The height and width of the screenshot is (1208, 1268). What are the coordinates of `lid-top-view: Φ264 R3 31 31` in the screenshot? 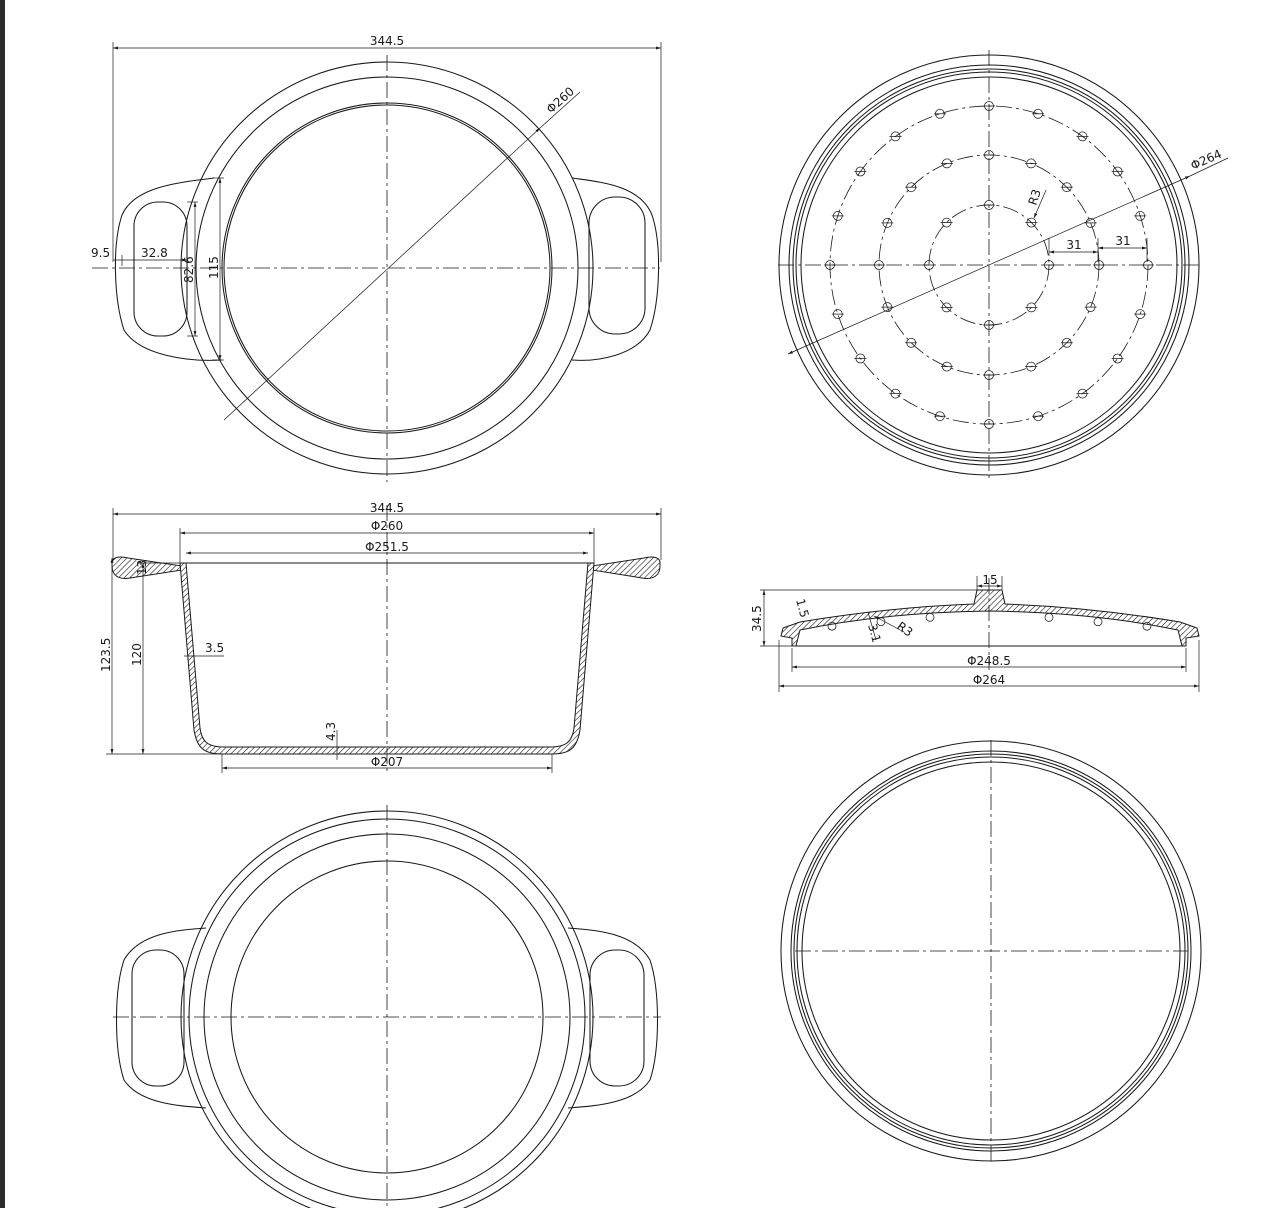 It's located at (1003, 265).